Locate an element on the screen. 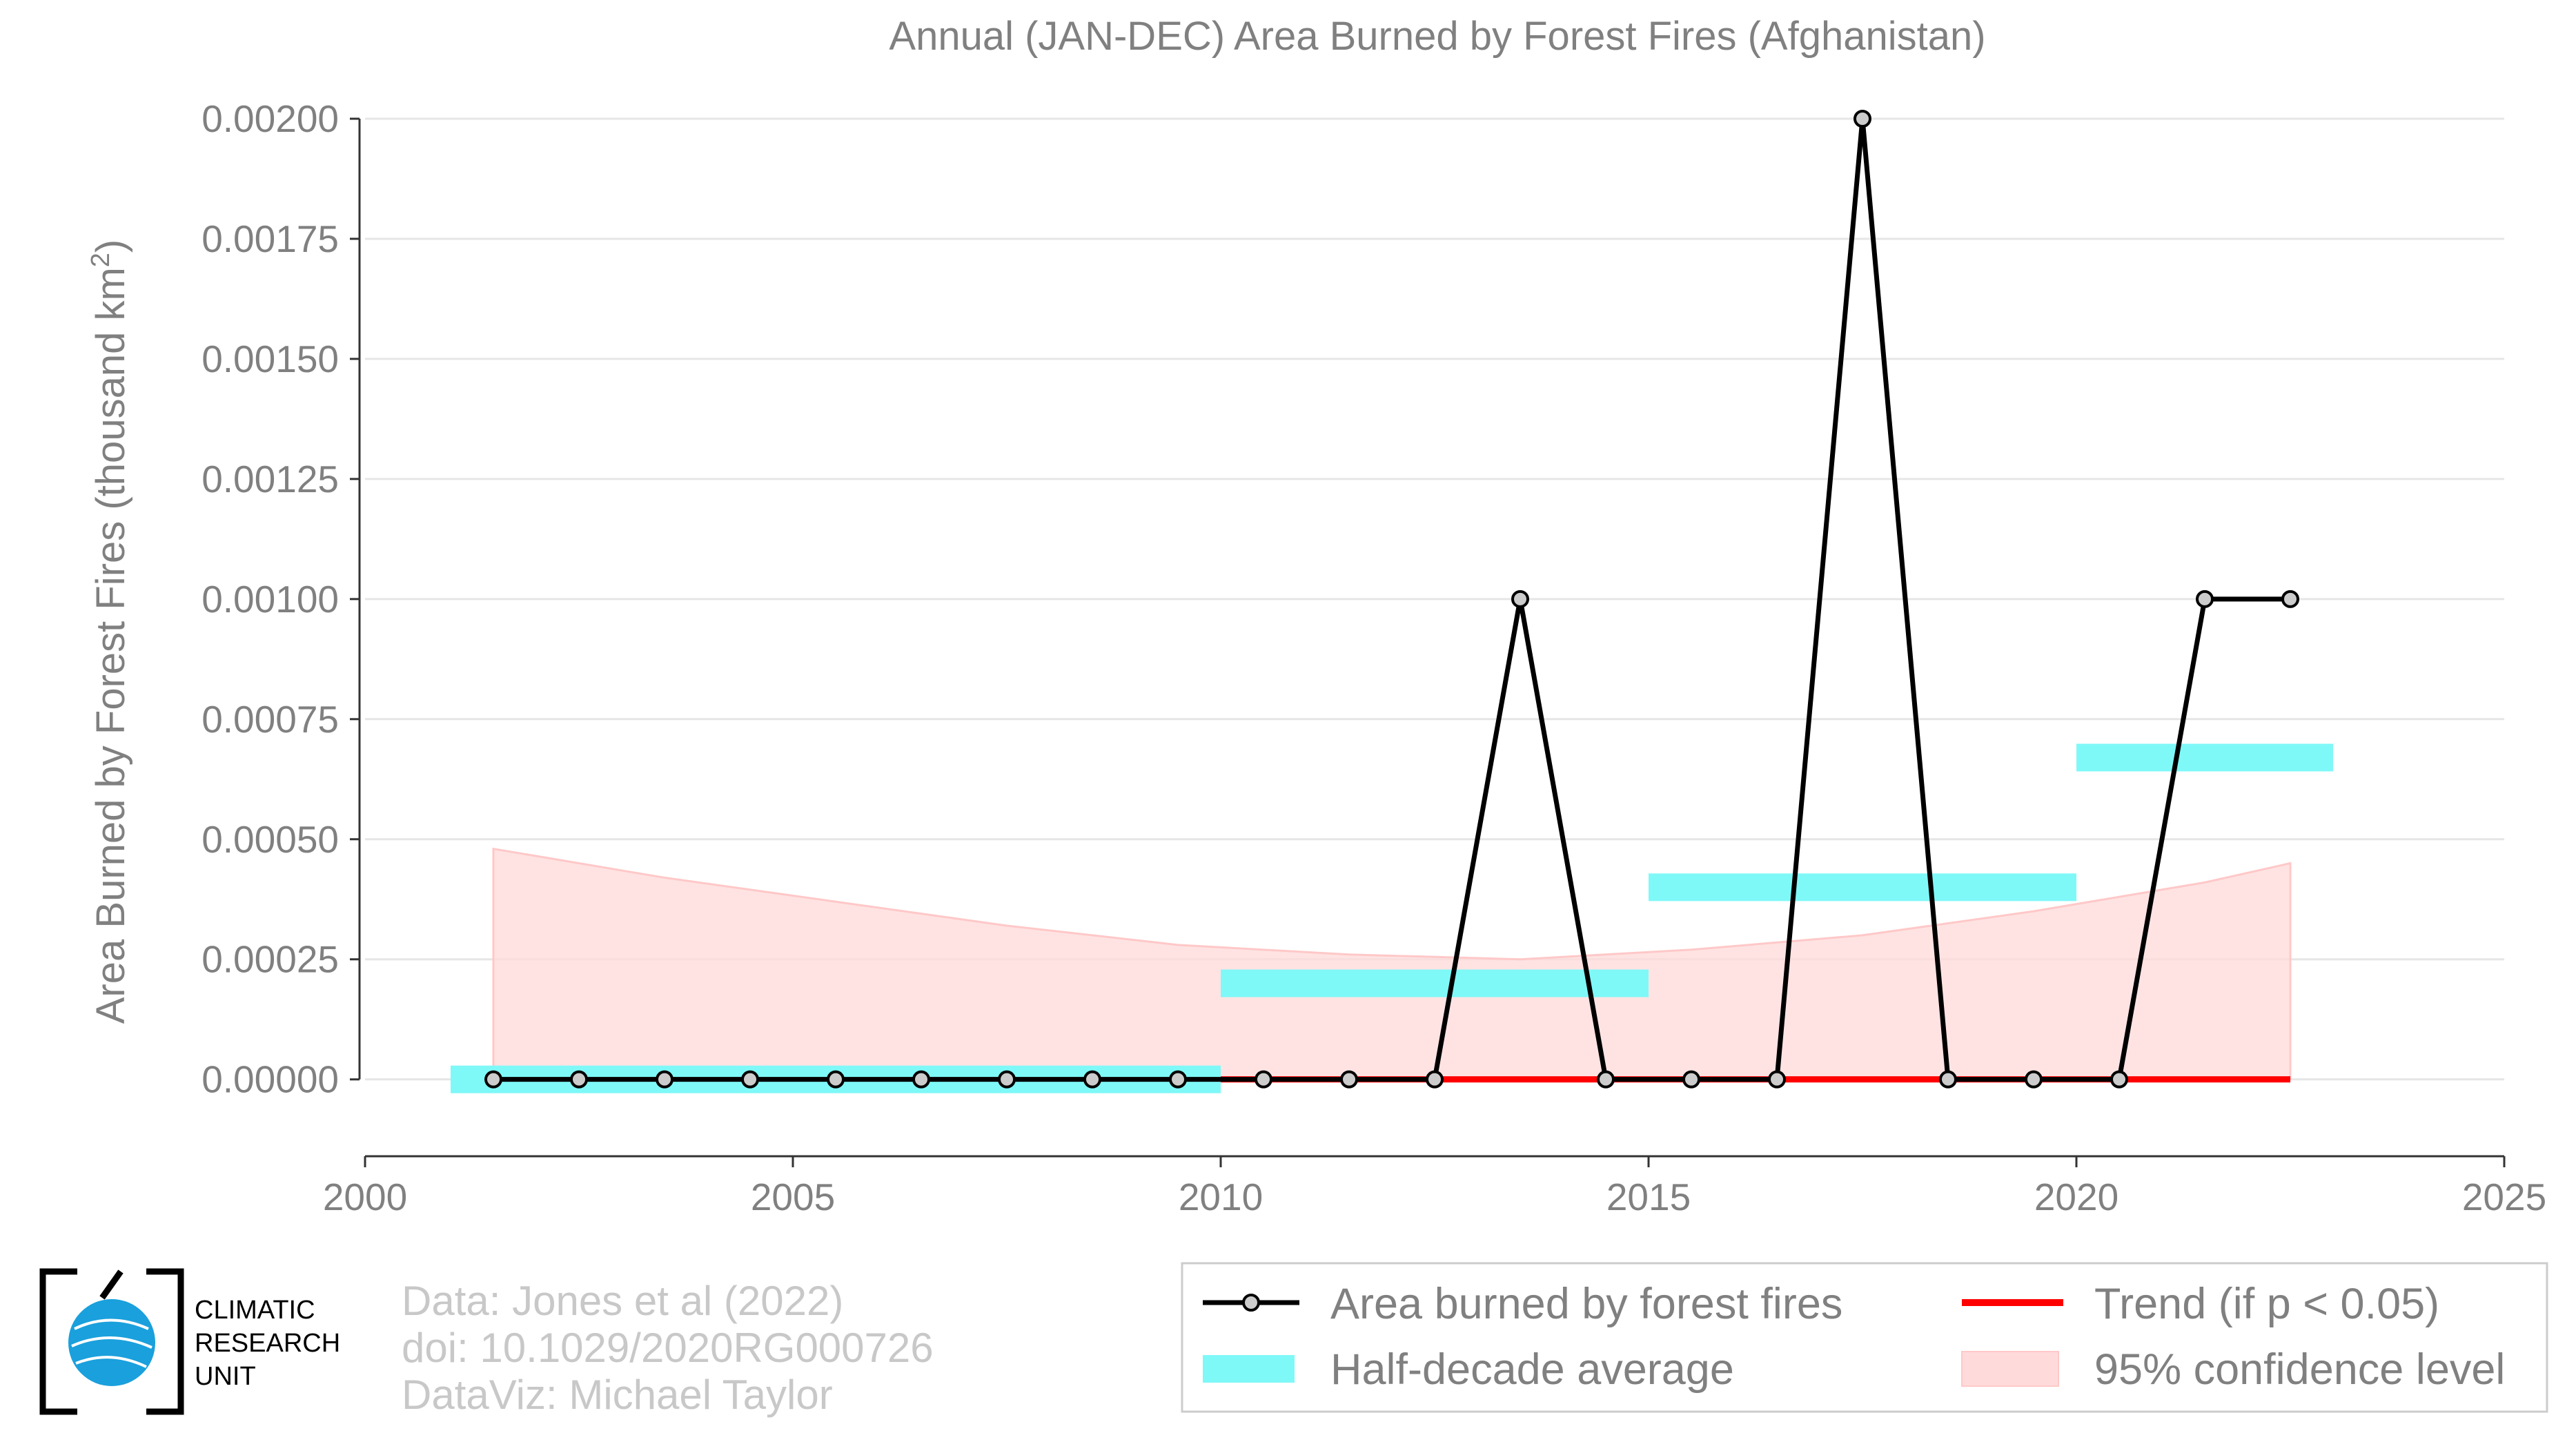 Image resolution: width=2576 pixels, height=1451 pixels. logo-text-line2: RESEARCH is located at coordinates (267, 1344).